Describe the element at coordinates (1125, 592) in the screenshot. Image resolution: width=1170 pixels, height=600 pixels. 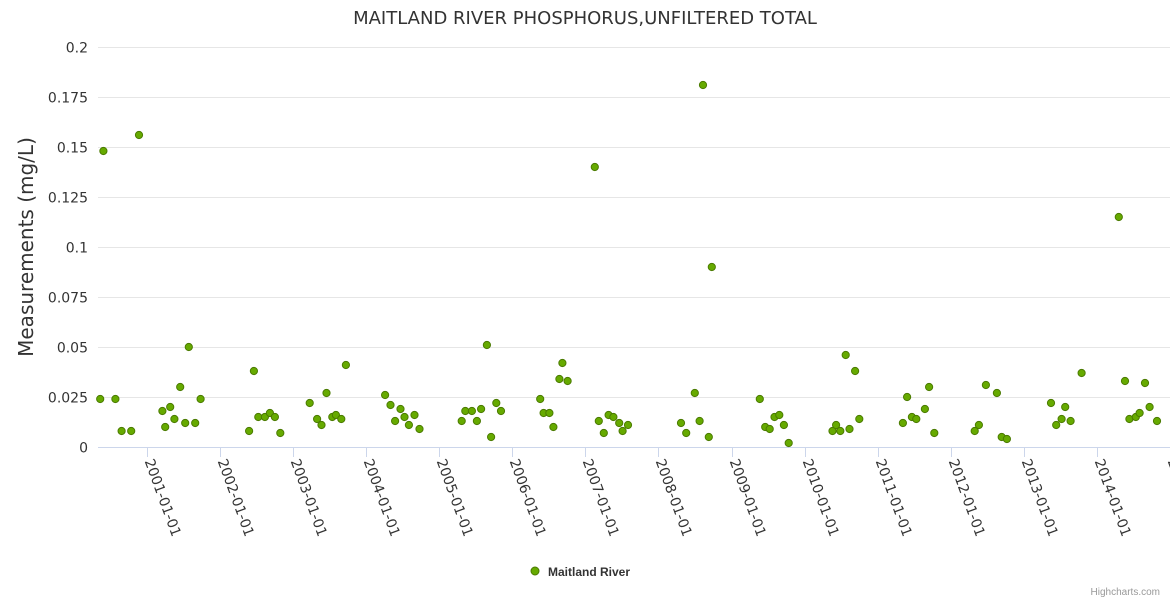
I see `credits-link: Highcharts.com` at that location.